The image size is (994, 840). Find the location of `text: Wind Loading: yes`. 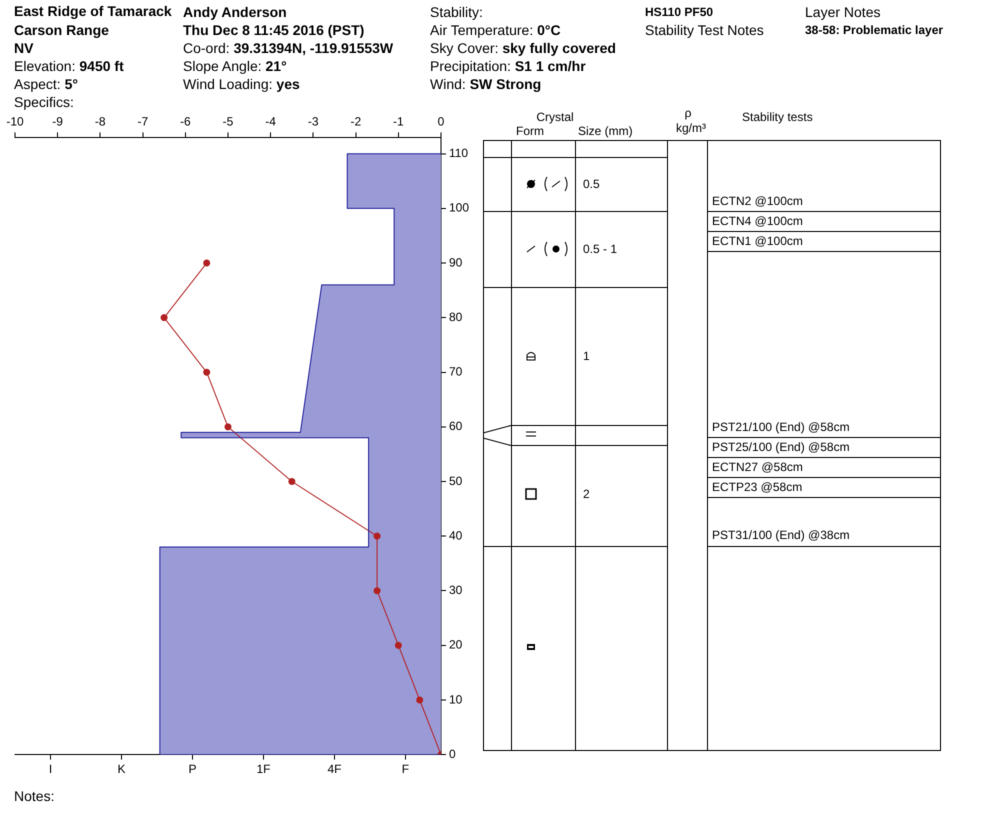

text: Wind Loading: yes is located at coordinates (241, 84).